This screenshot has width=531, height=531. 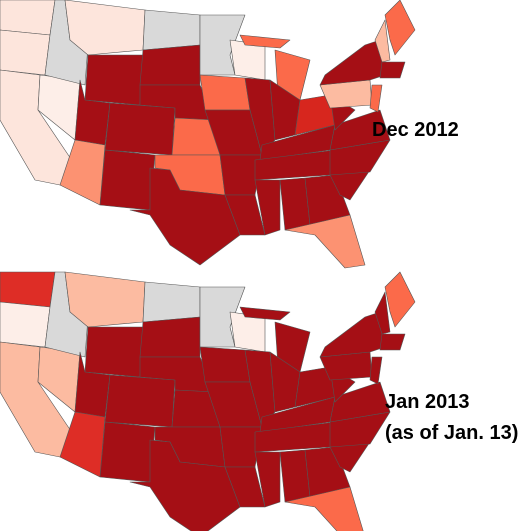 What do you see at coordinates (415, 130) in the screenshot?
I see `map-label: Dec 2012` at bounding box center [415, 130].